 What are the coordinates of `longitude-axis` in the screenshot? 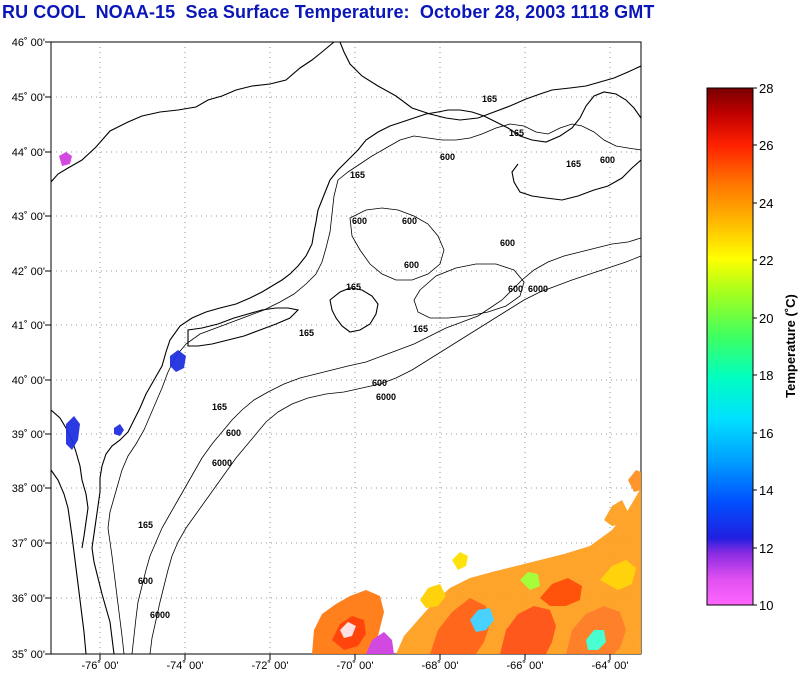 It's located at (355, 657).